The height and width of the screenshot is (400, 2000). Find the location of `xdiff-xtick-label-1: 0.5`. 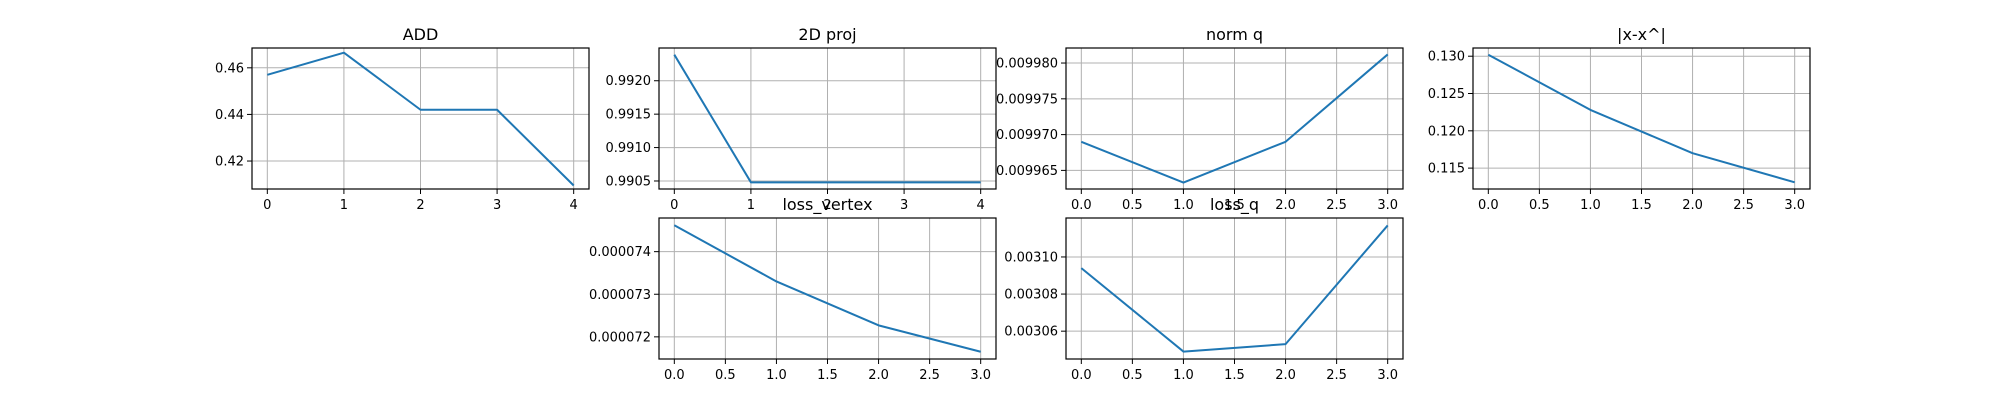

xdiff-xtick-label-1: 0.5 is located at coordinates (1539, 205).